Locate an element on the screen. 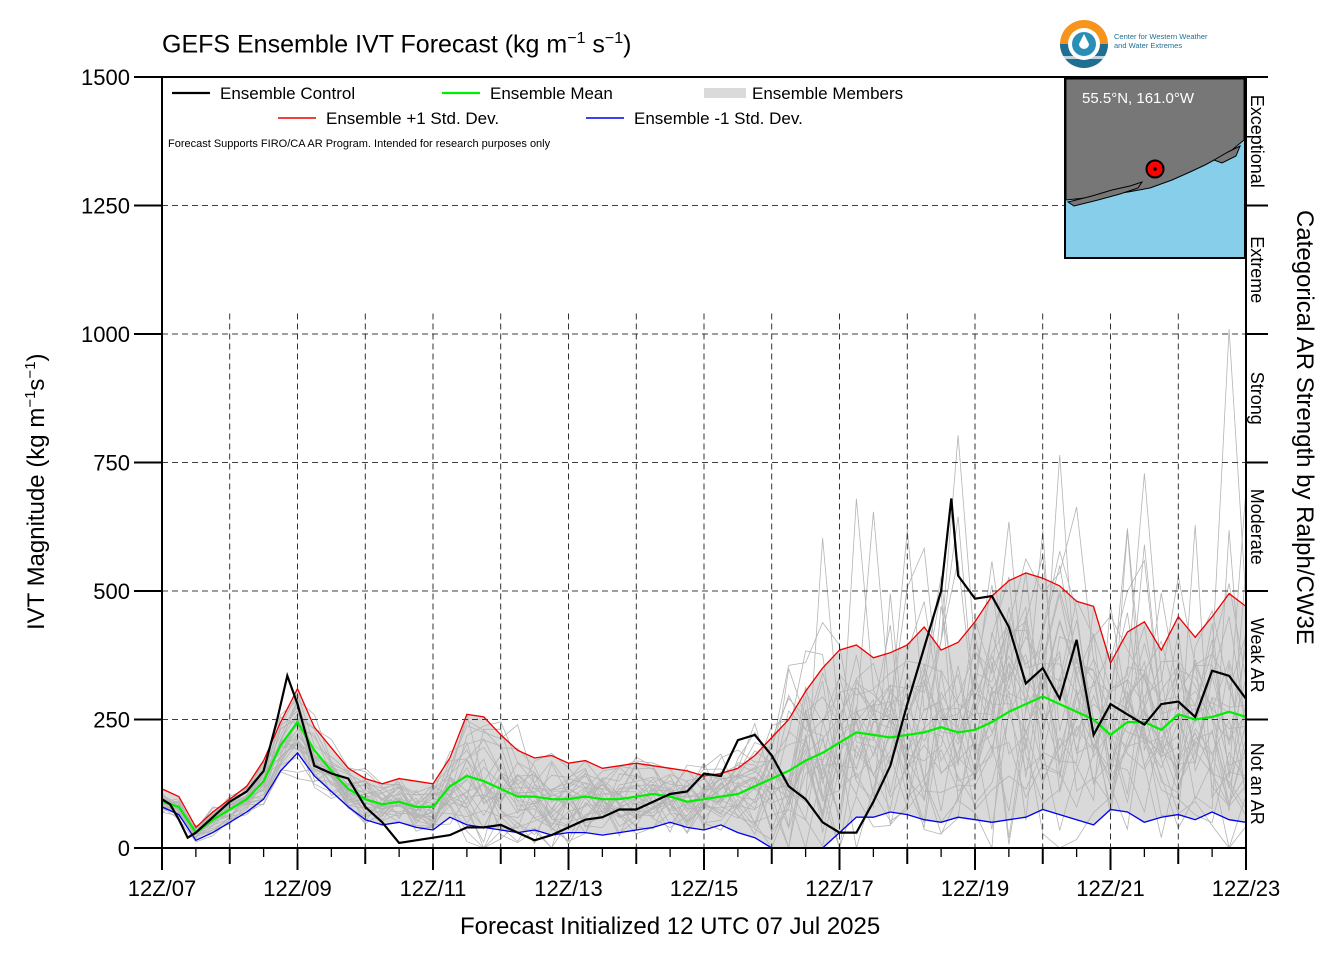 The height and width of the screenshot is (962, 1336). inset-land-island is located at coordinates (1226, 154).